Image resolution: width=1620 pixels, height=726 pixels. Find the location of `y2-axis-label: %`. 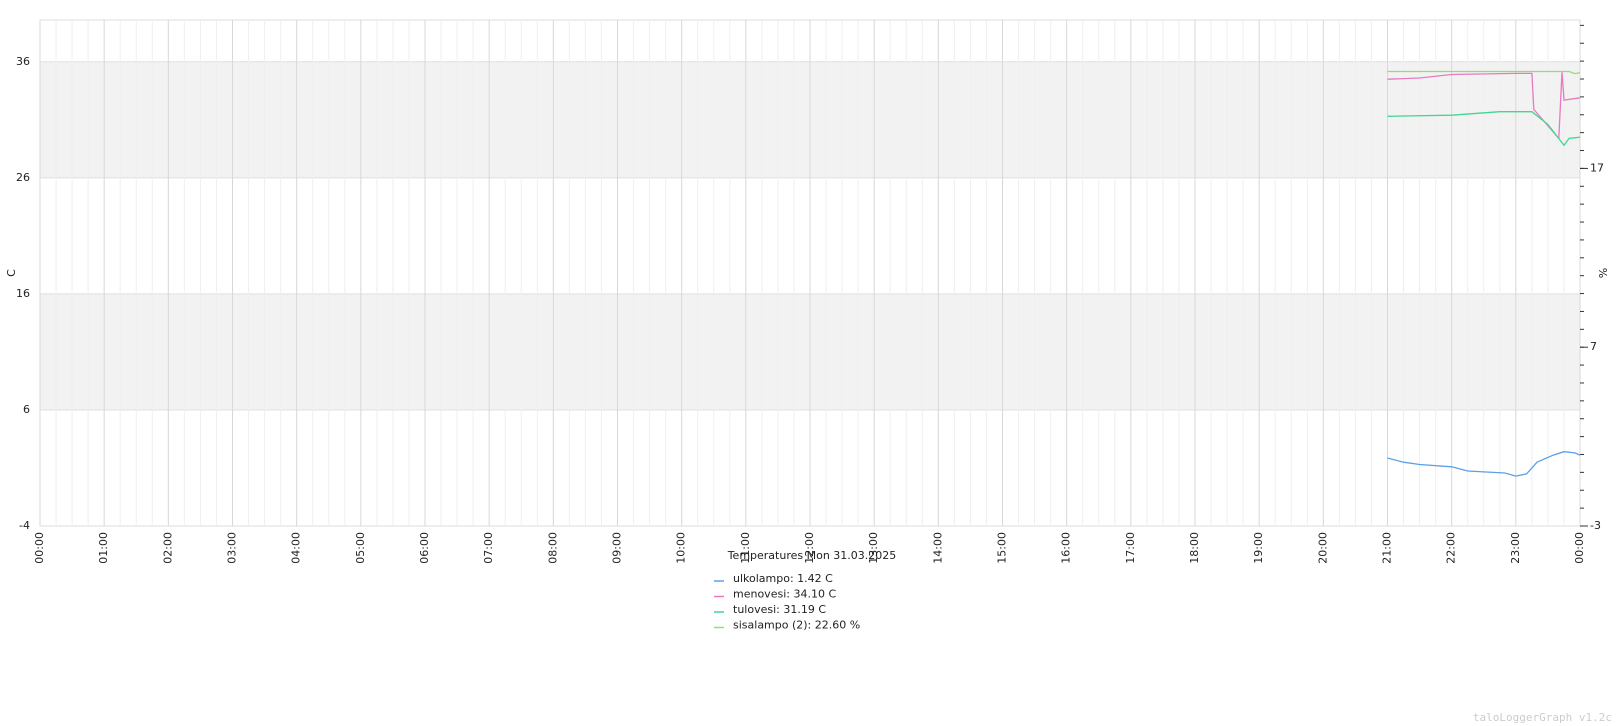

y2-axis-label: % is located at coordinates (1602, 273).